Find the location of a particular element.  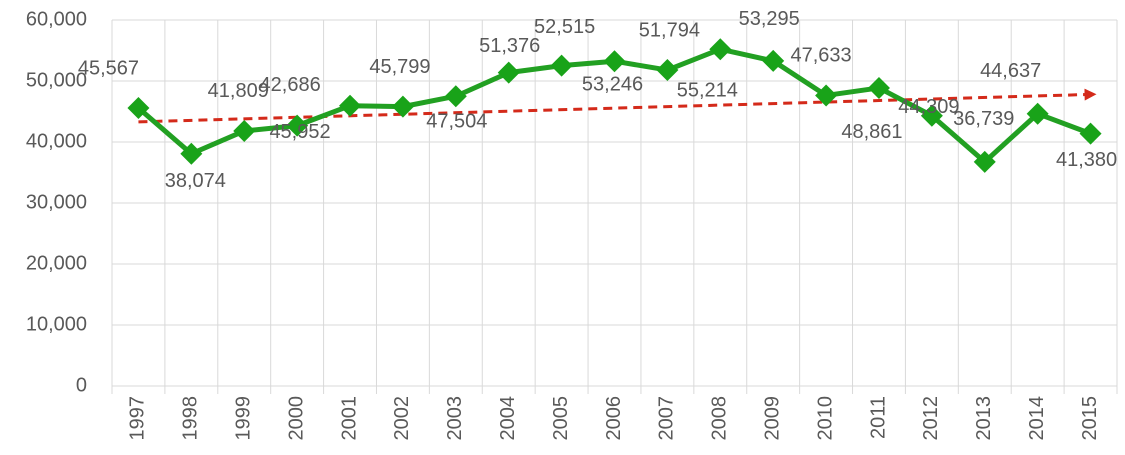

data-label: 55,214 is located at coordinates (707, 90).